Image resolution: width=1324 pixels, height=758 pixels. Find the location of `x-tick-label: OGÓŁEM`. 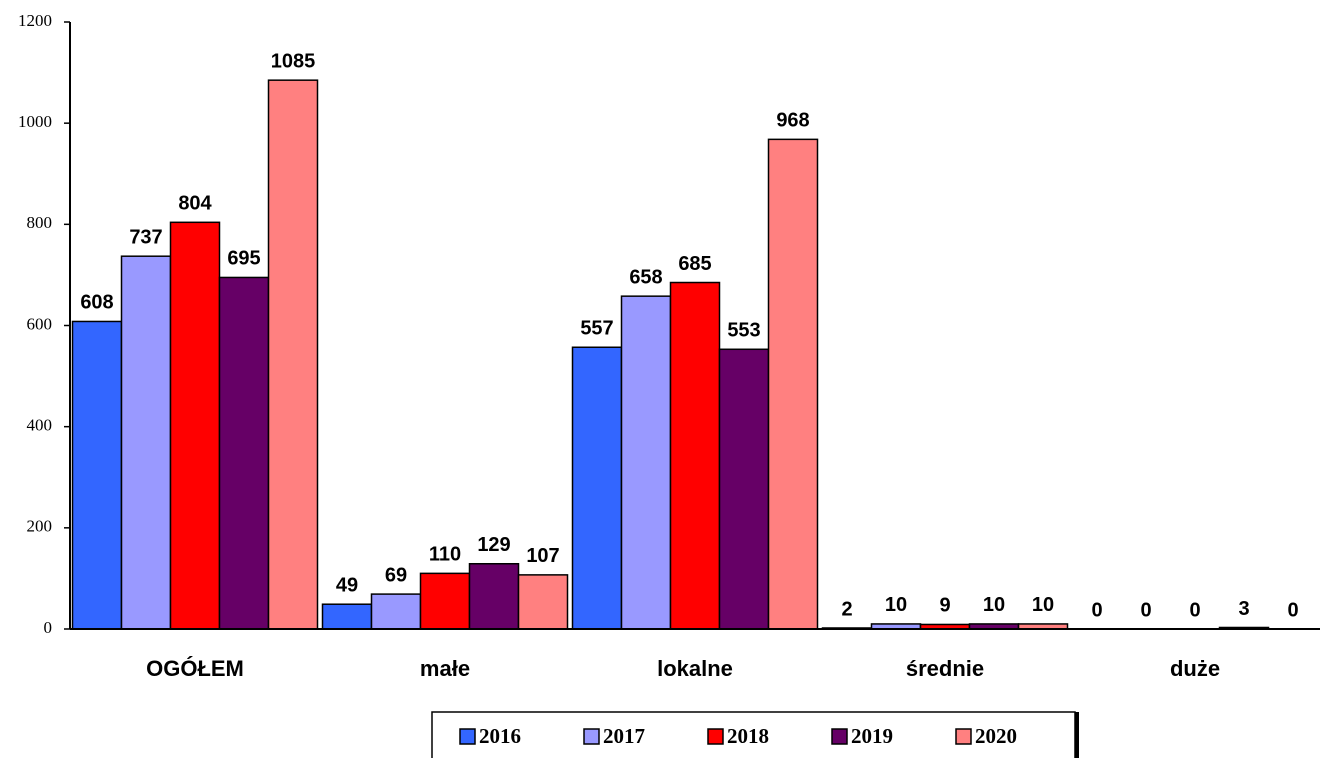

x-tick-label: OGÓŁEM is located at coordinates (195, 668).